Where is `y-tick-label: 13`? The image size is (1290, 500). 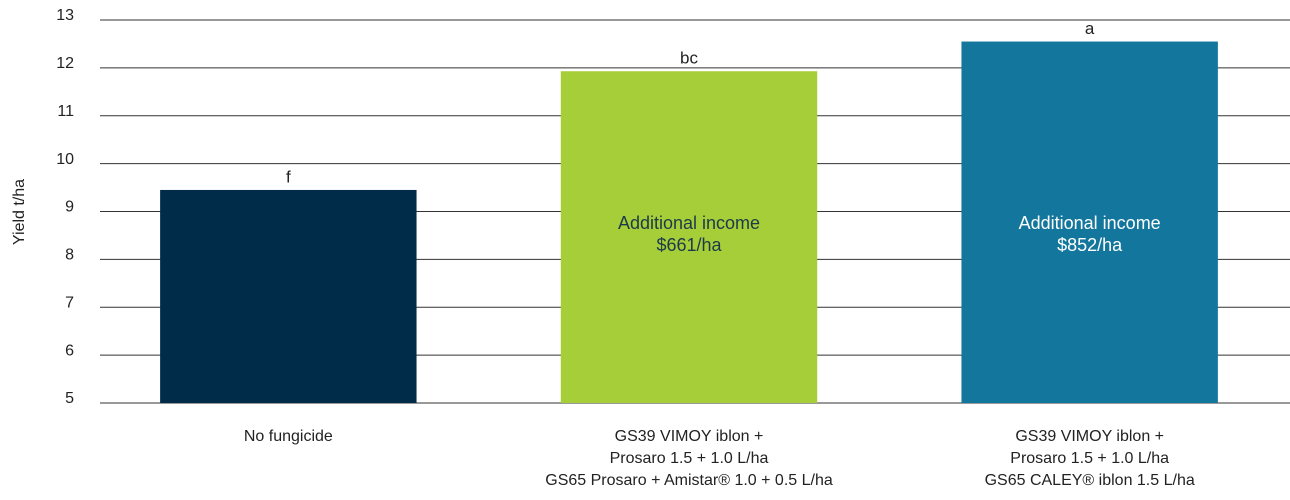
y-tick-label: 13 is located at coordinates (65, 15).